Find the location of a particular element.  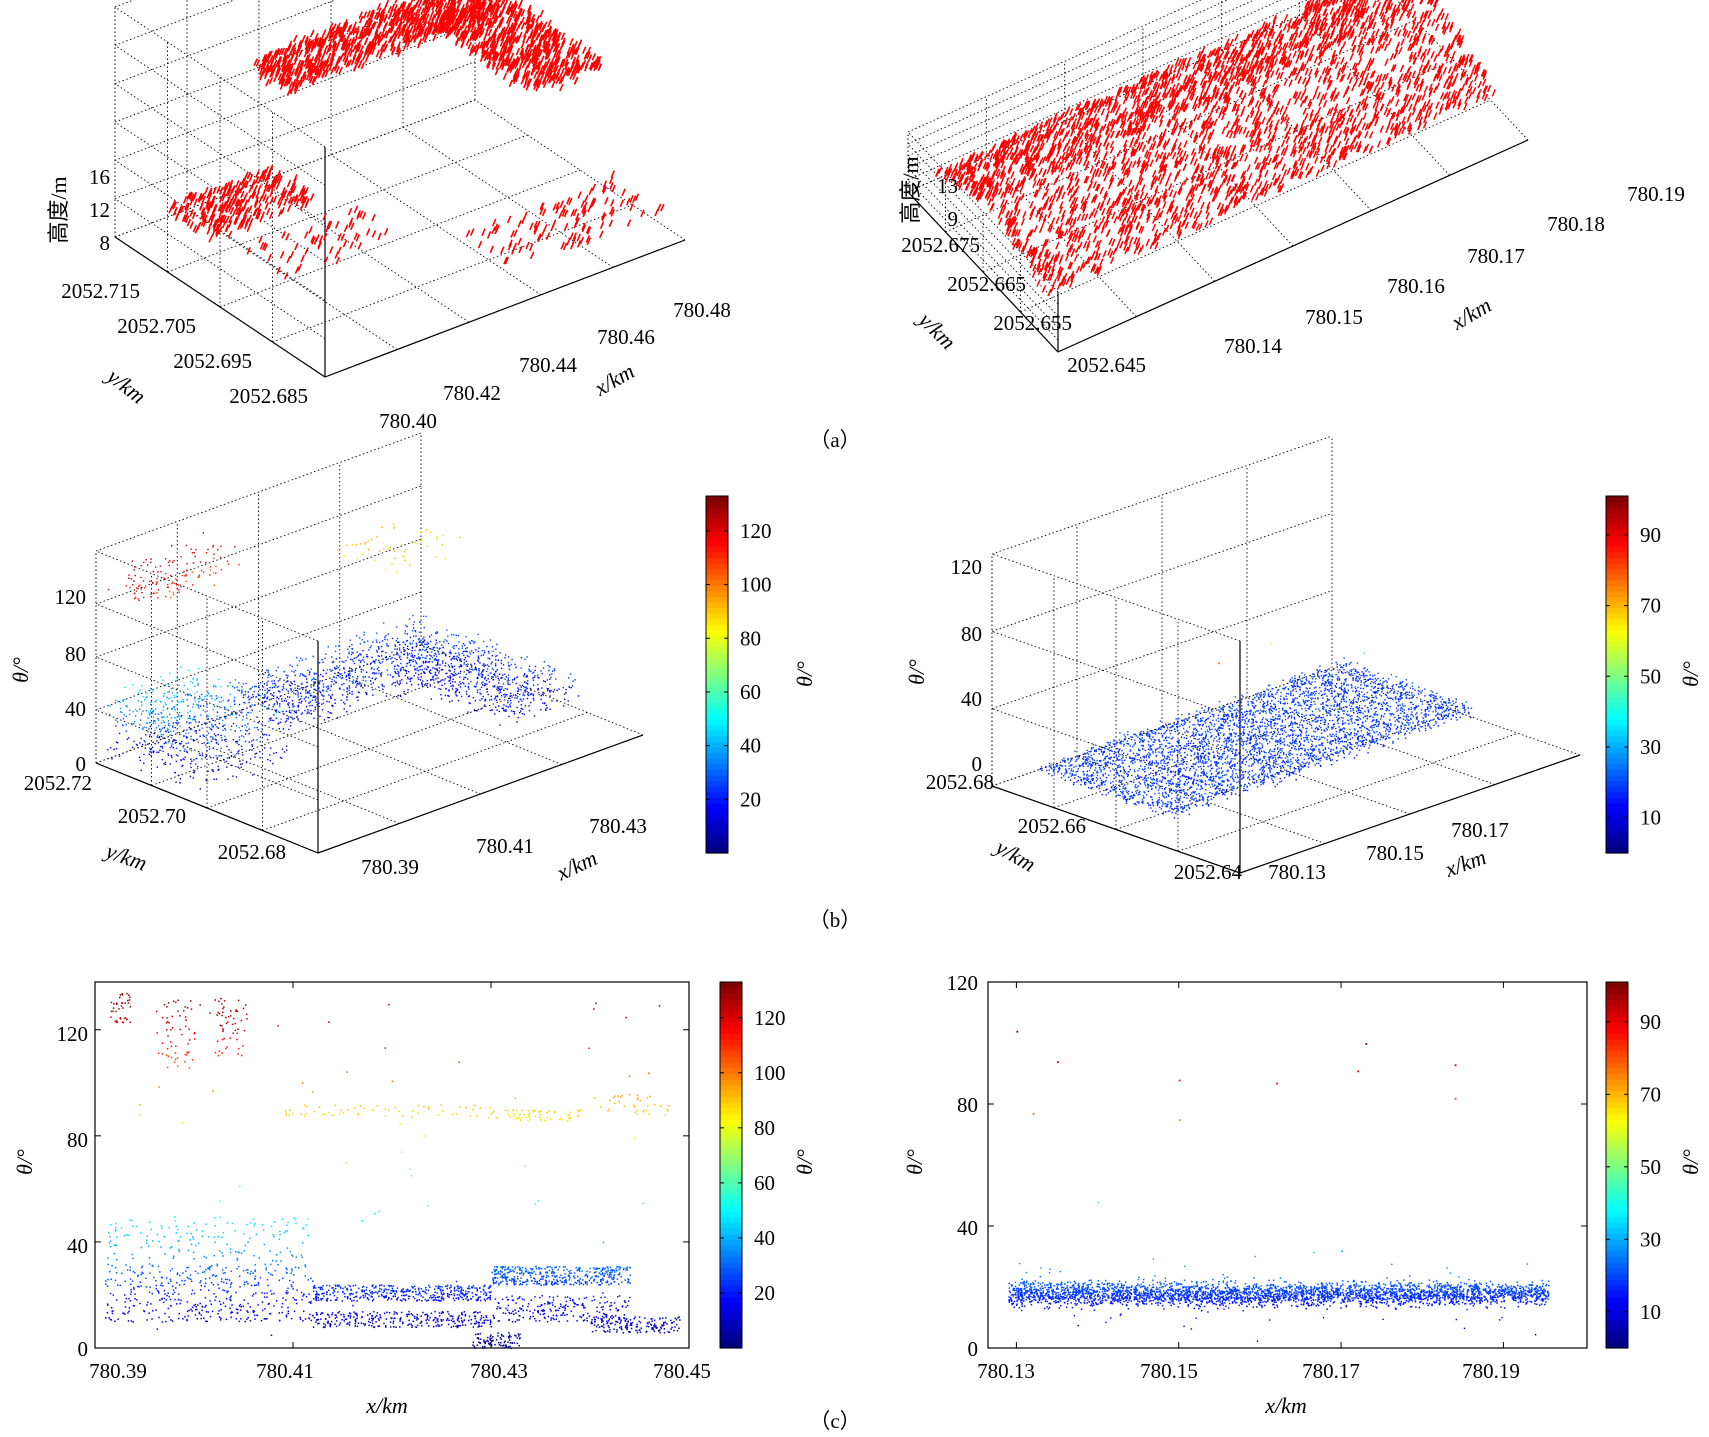

x-tick-label: 780.42 is located at coordinates (472, 393).